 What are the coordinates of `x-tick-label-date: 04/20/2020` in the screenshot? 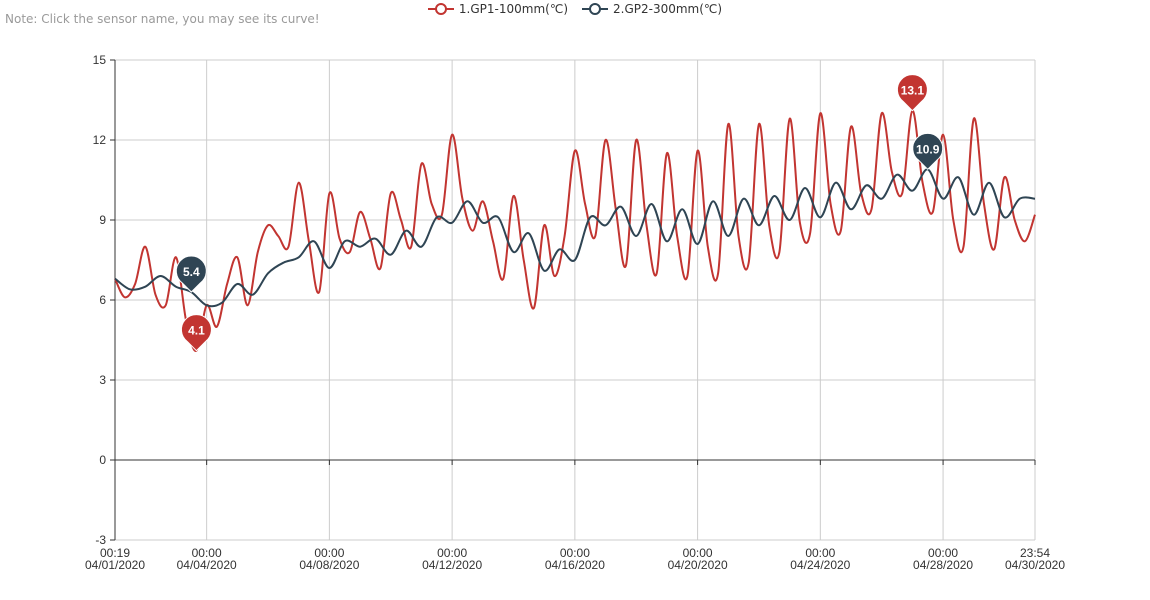 It's located at (698, 565).